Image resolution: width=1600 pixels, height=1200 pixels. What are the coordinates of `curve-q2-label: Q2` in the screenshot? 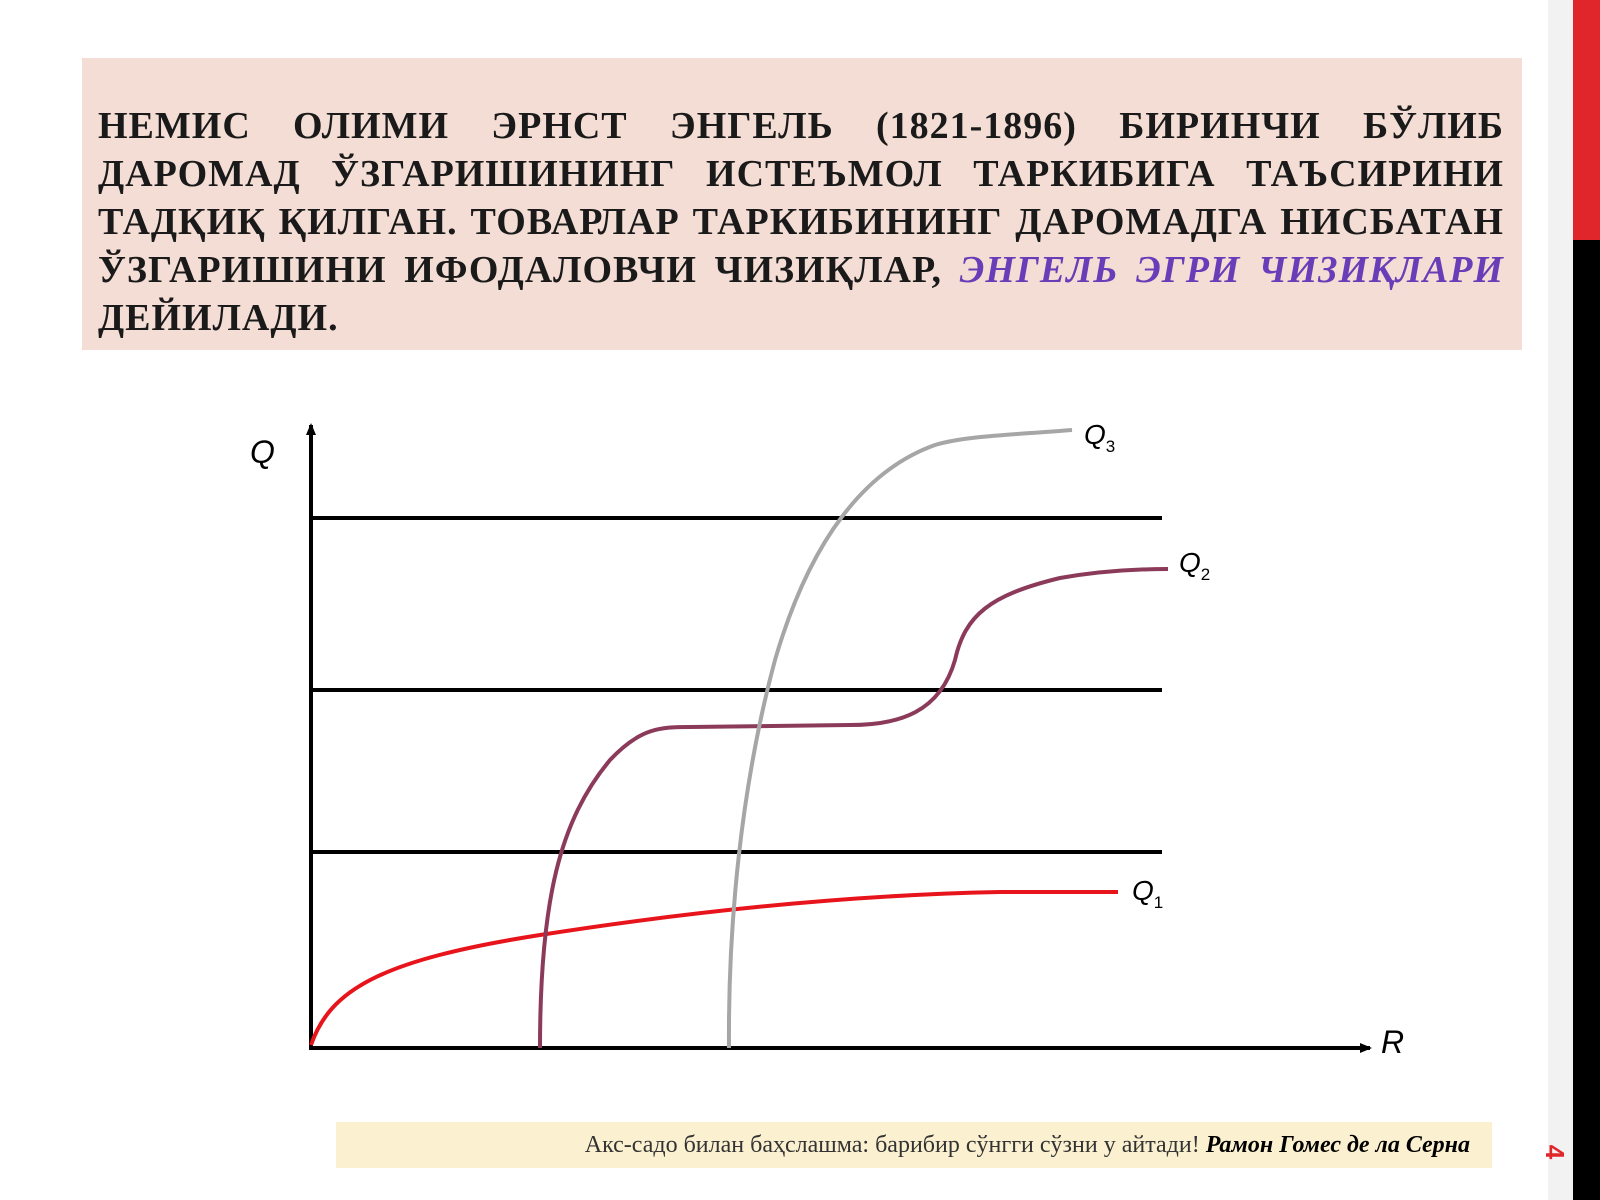 It's located at (1194, 565).